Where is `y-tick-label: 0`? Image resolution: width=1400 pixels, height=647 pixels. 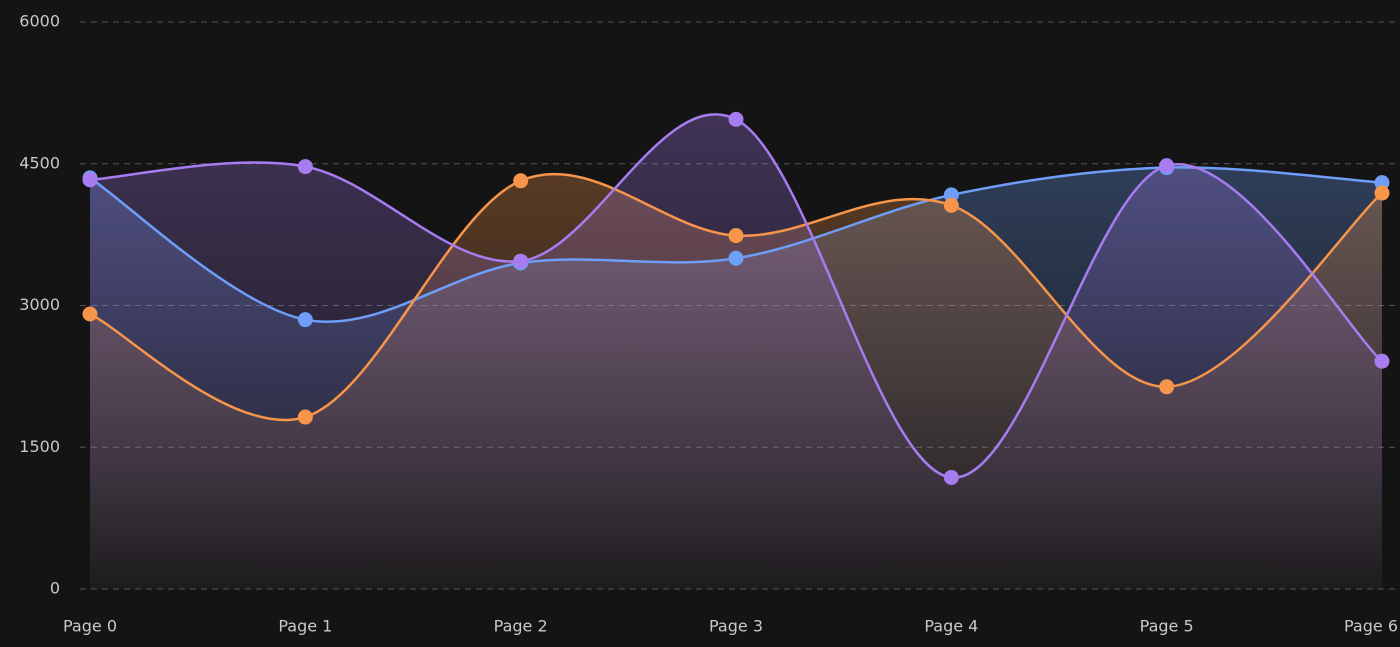 y-tick-label: 0 is located at coordinates (55, 588).